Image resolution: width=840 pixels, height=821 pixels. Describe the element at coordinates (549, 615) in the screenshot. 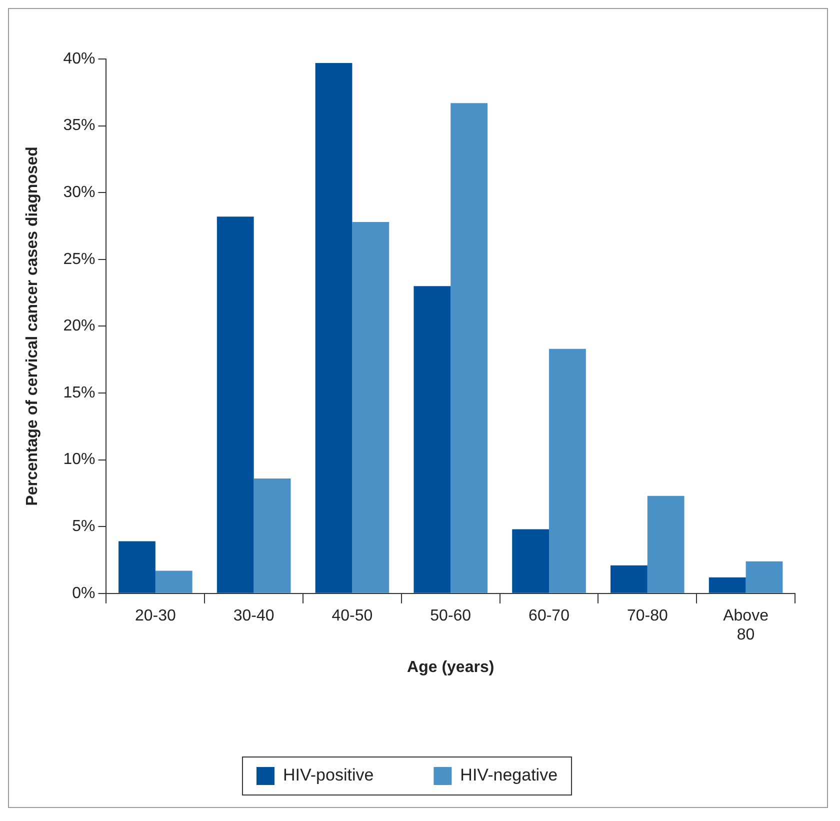

I see `x-tick-label: 60-70` at that location.